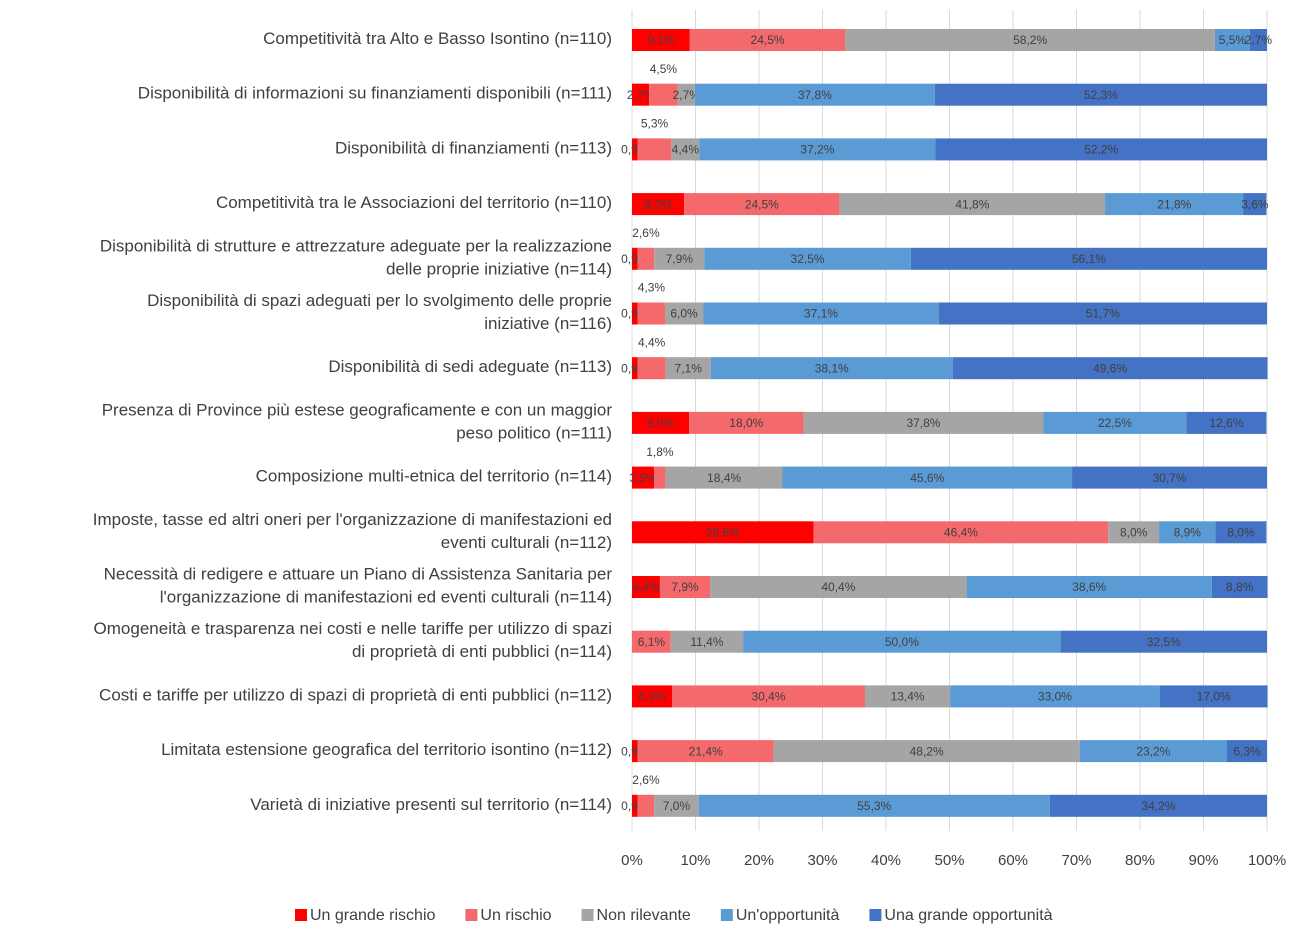 This screenshot has height=927, width=1302. Describe the element at coordinates (908, 697) in the screenshot. I see `data-label: 13,4%` at that location.